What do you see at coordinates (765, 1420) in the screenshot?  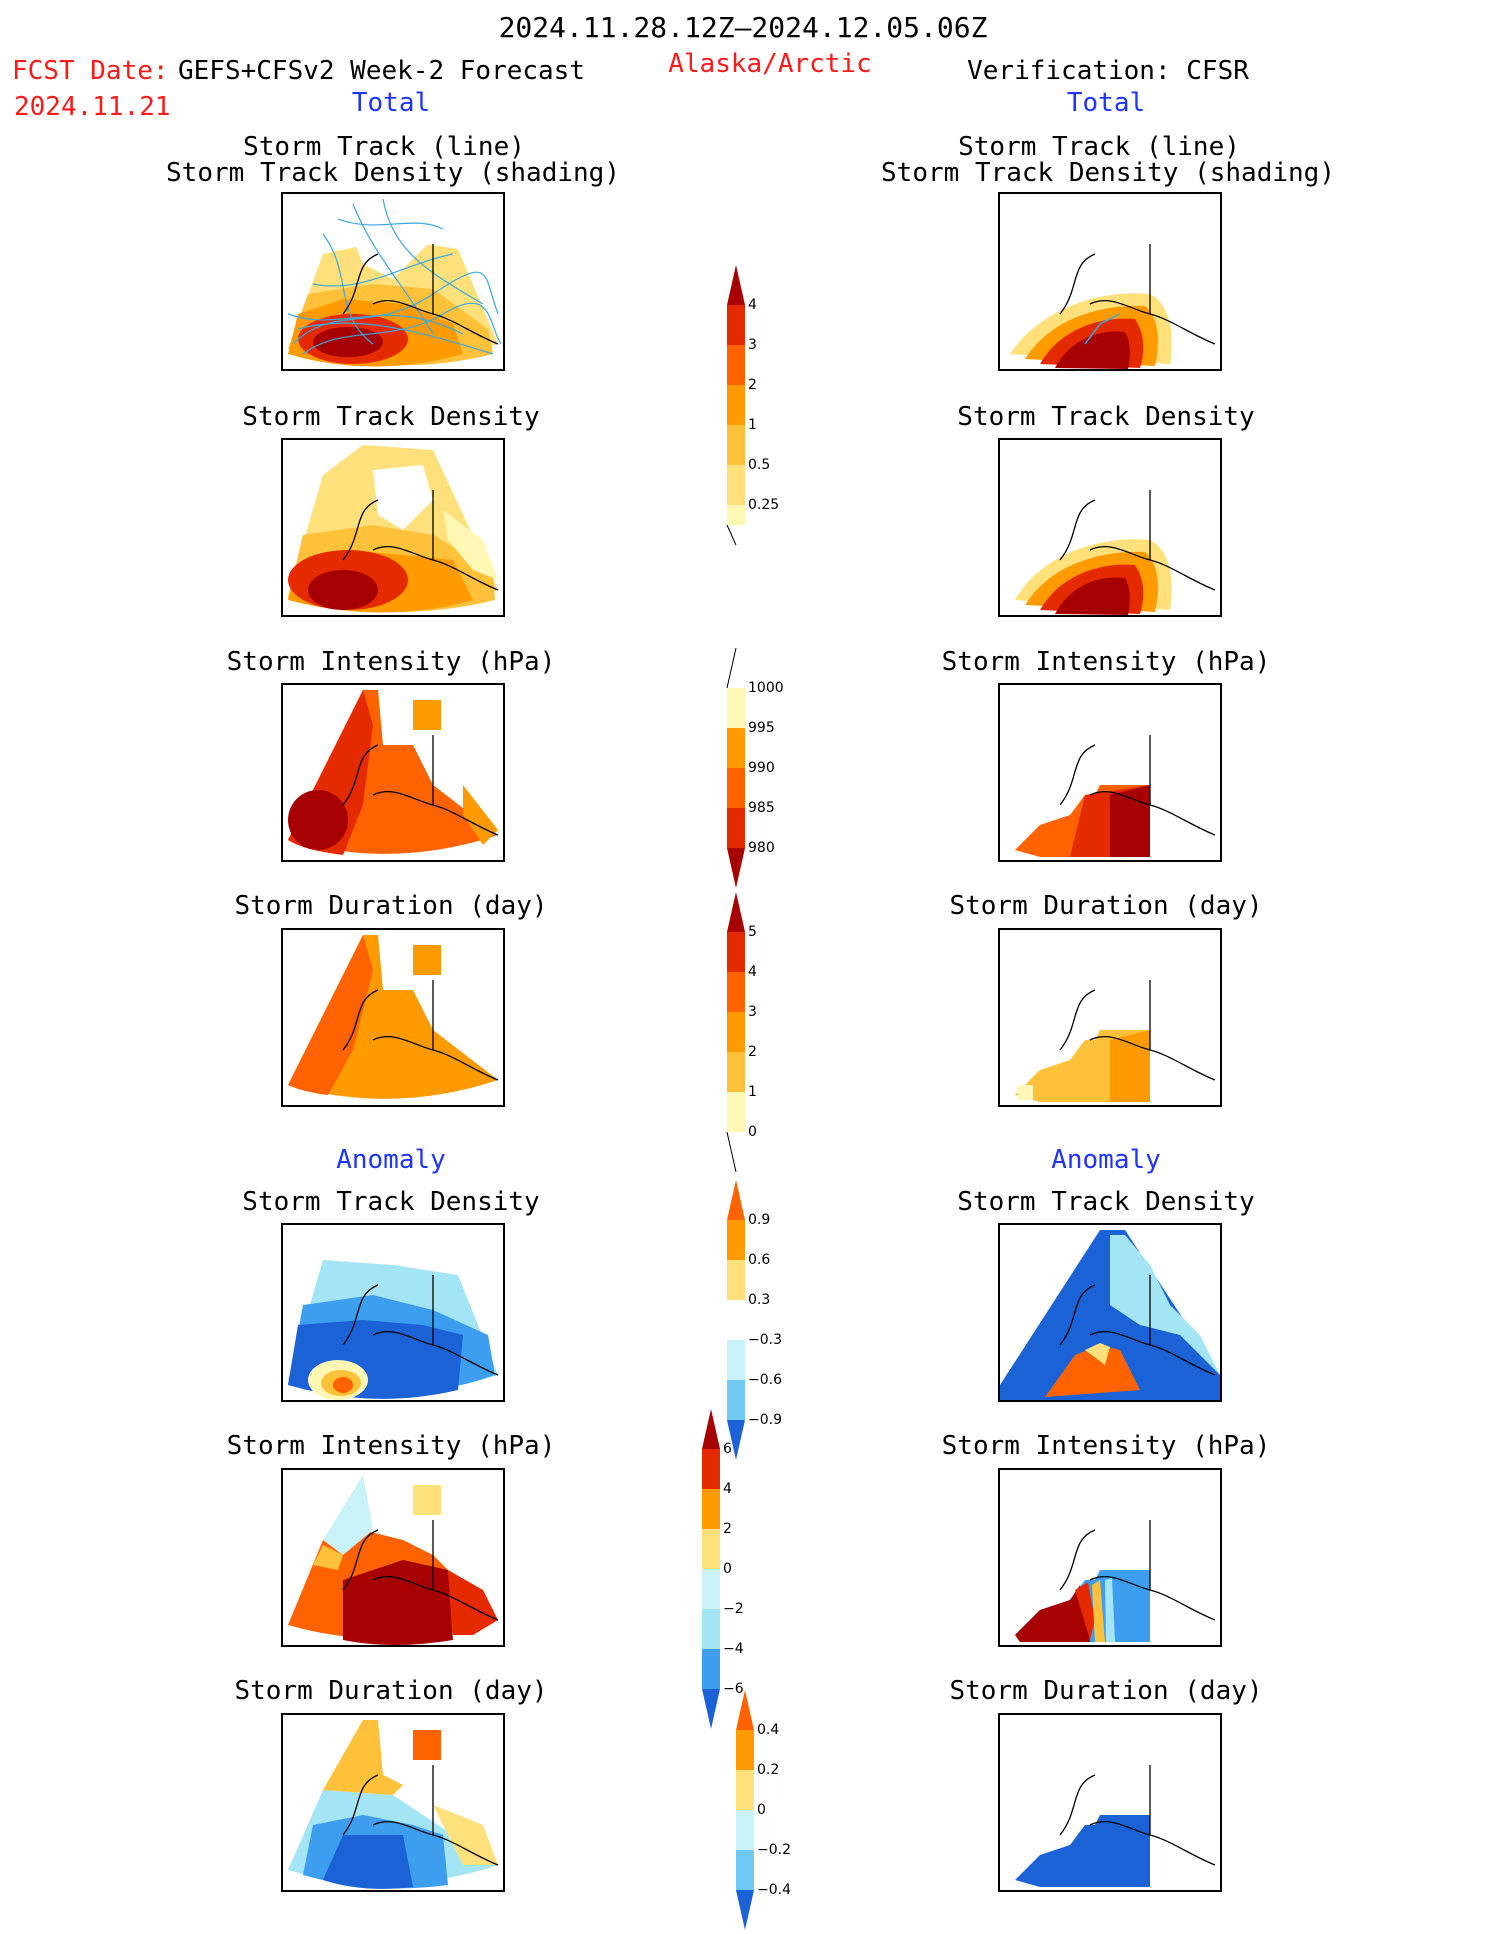 I see `colorbar-anom-density-tick: −0.9` at bounding box center [765, 1420].